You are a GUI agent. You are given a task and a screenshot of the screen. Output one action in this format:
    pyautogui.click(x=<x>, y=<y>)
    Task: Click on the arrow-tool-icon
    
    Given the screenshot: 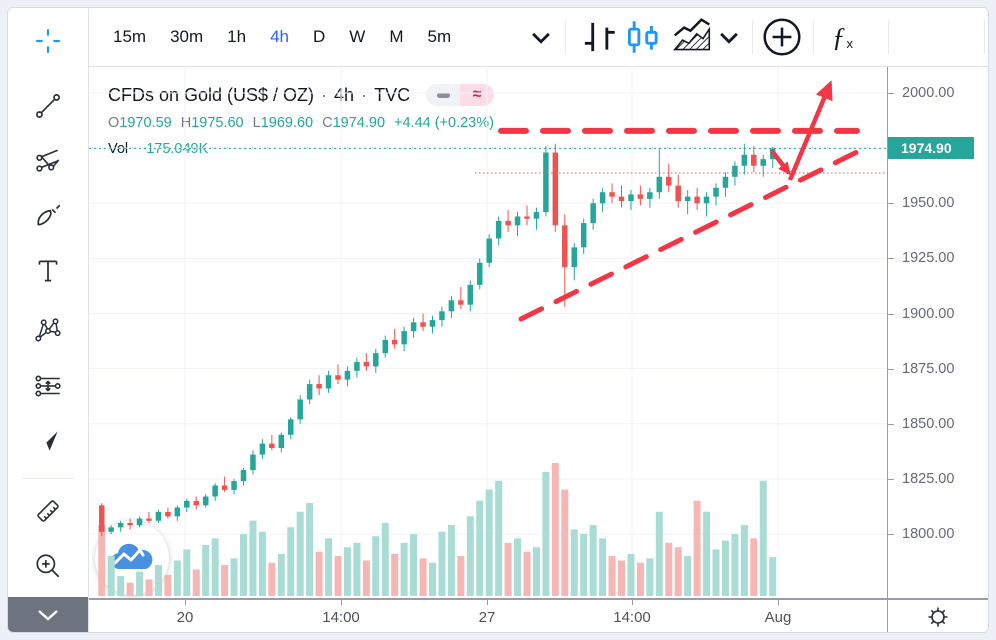 What is the action you would take?
    pyautogui.click(x=48, y=441)
    